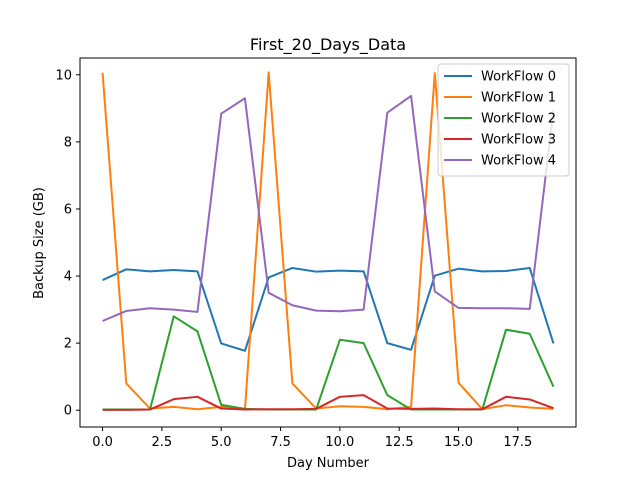 Image resolution: width=640 pixels, height=480 pixels. Describe the element at coordinates (518, 140) in the screenshot. I see `legend-label-workflow-3: WorkFlow 3` at that location.